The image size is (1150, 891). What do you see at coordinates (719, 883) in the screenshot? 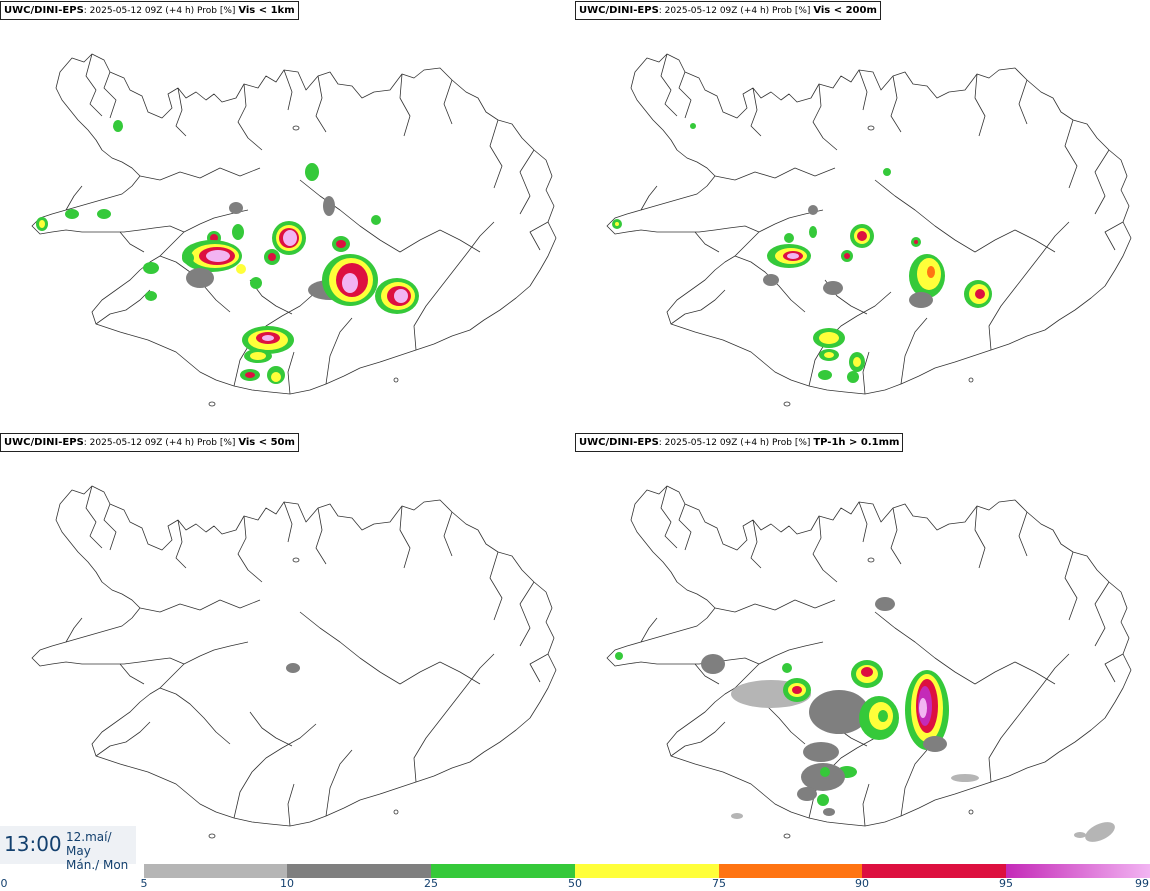
I see `colorbar-tick: 75` at bounding box center [719, 883].